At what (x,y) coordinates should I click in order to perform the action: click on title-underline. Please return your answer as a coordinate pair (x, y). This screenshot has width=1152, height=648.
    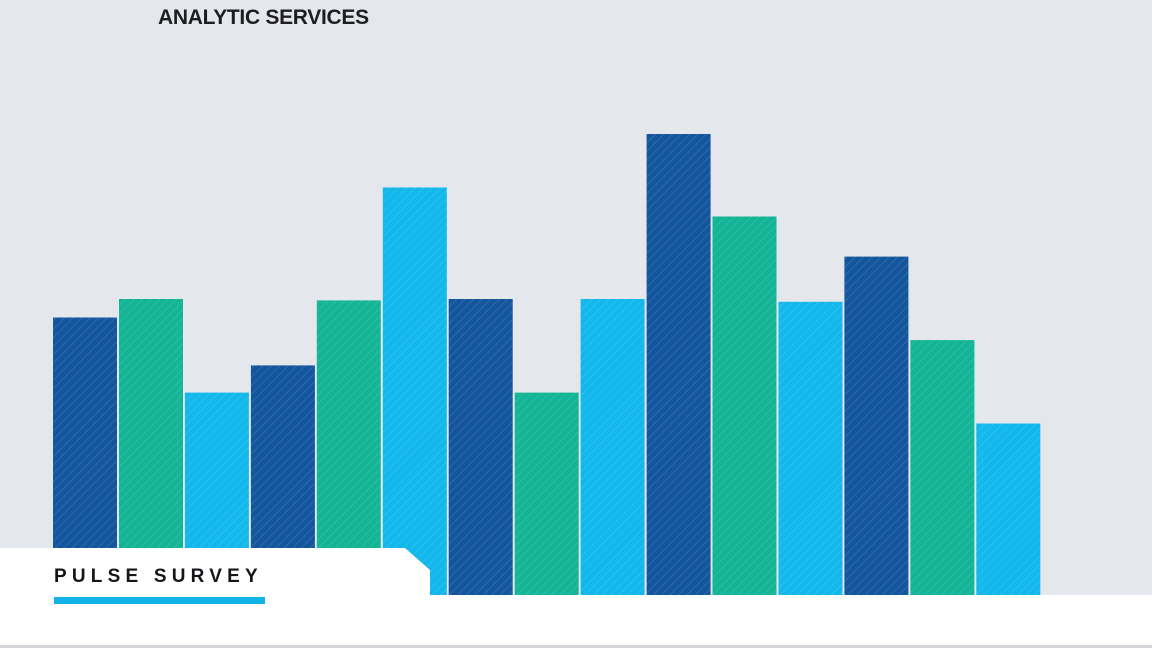
    Looking at the image, I should click on (159, 600).